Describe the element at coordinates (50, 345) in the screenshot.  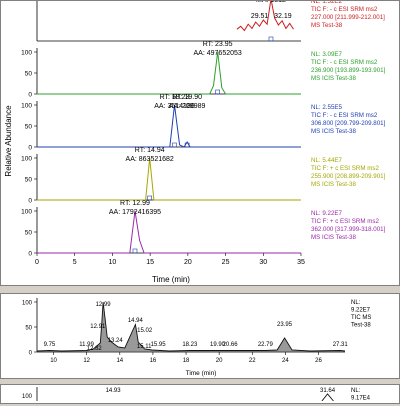
I see `tic-peak-label: 9.75` at that location.